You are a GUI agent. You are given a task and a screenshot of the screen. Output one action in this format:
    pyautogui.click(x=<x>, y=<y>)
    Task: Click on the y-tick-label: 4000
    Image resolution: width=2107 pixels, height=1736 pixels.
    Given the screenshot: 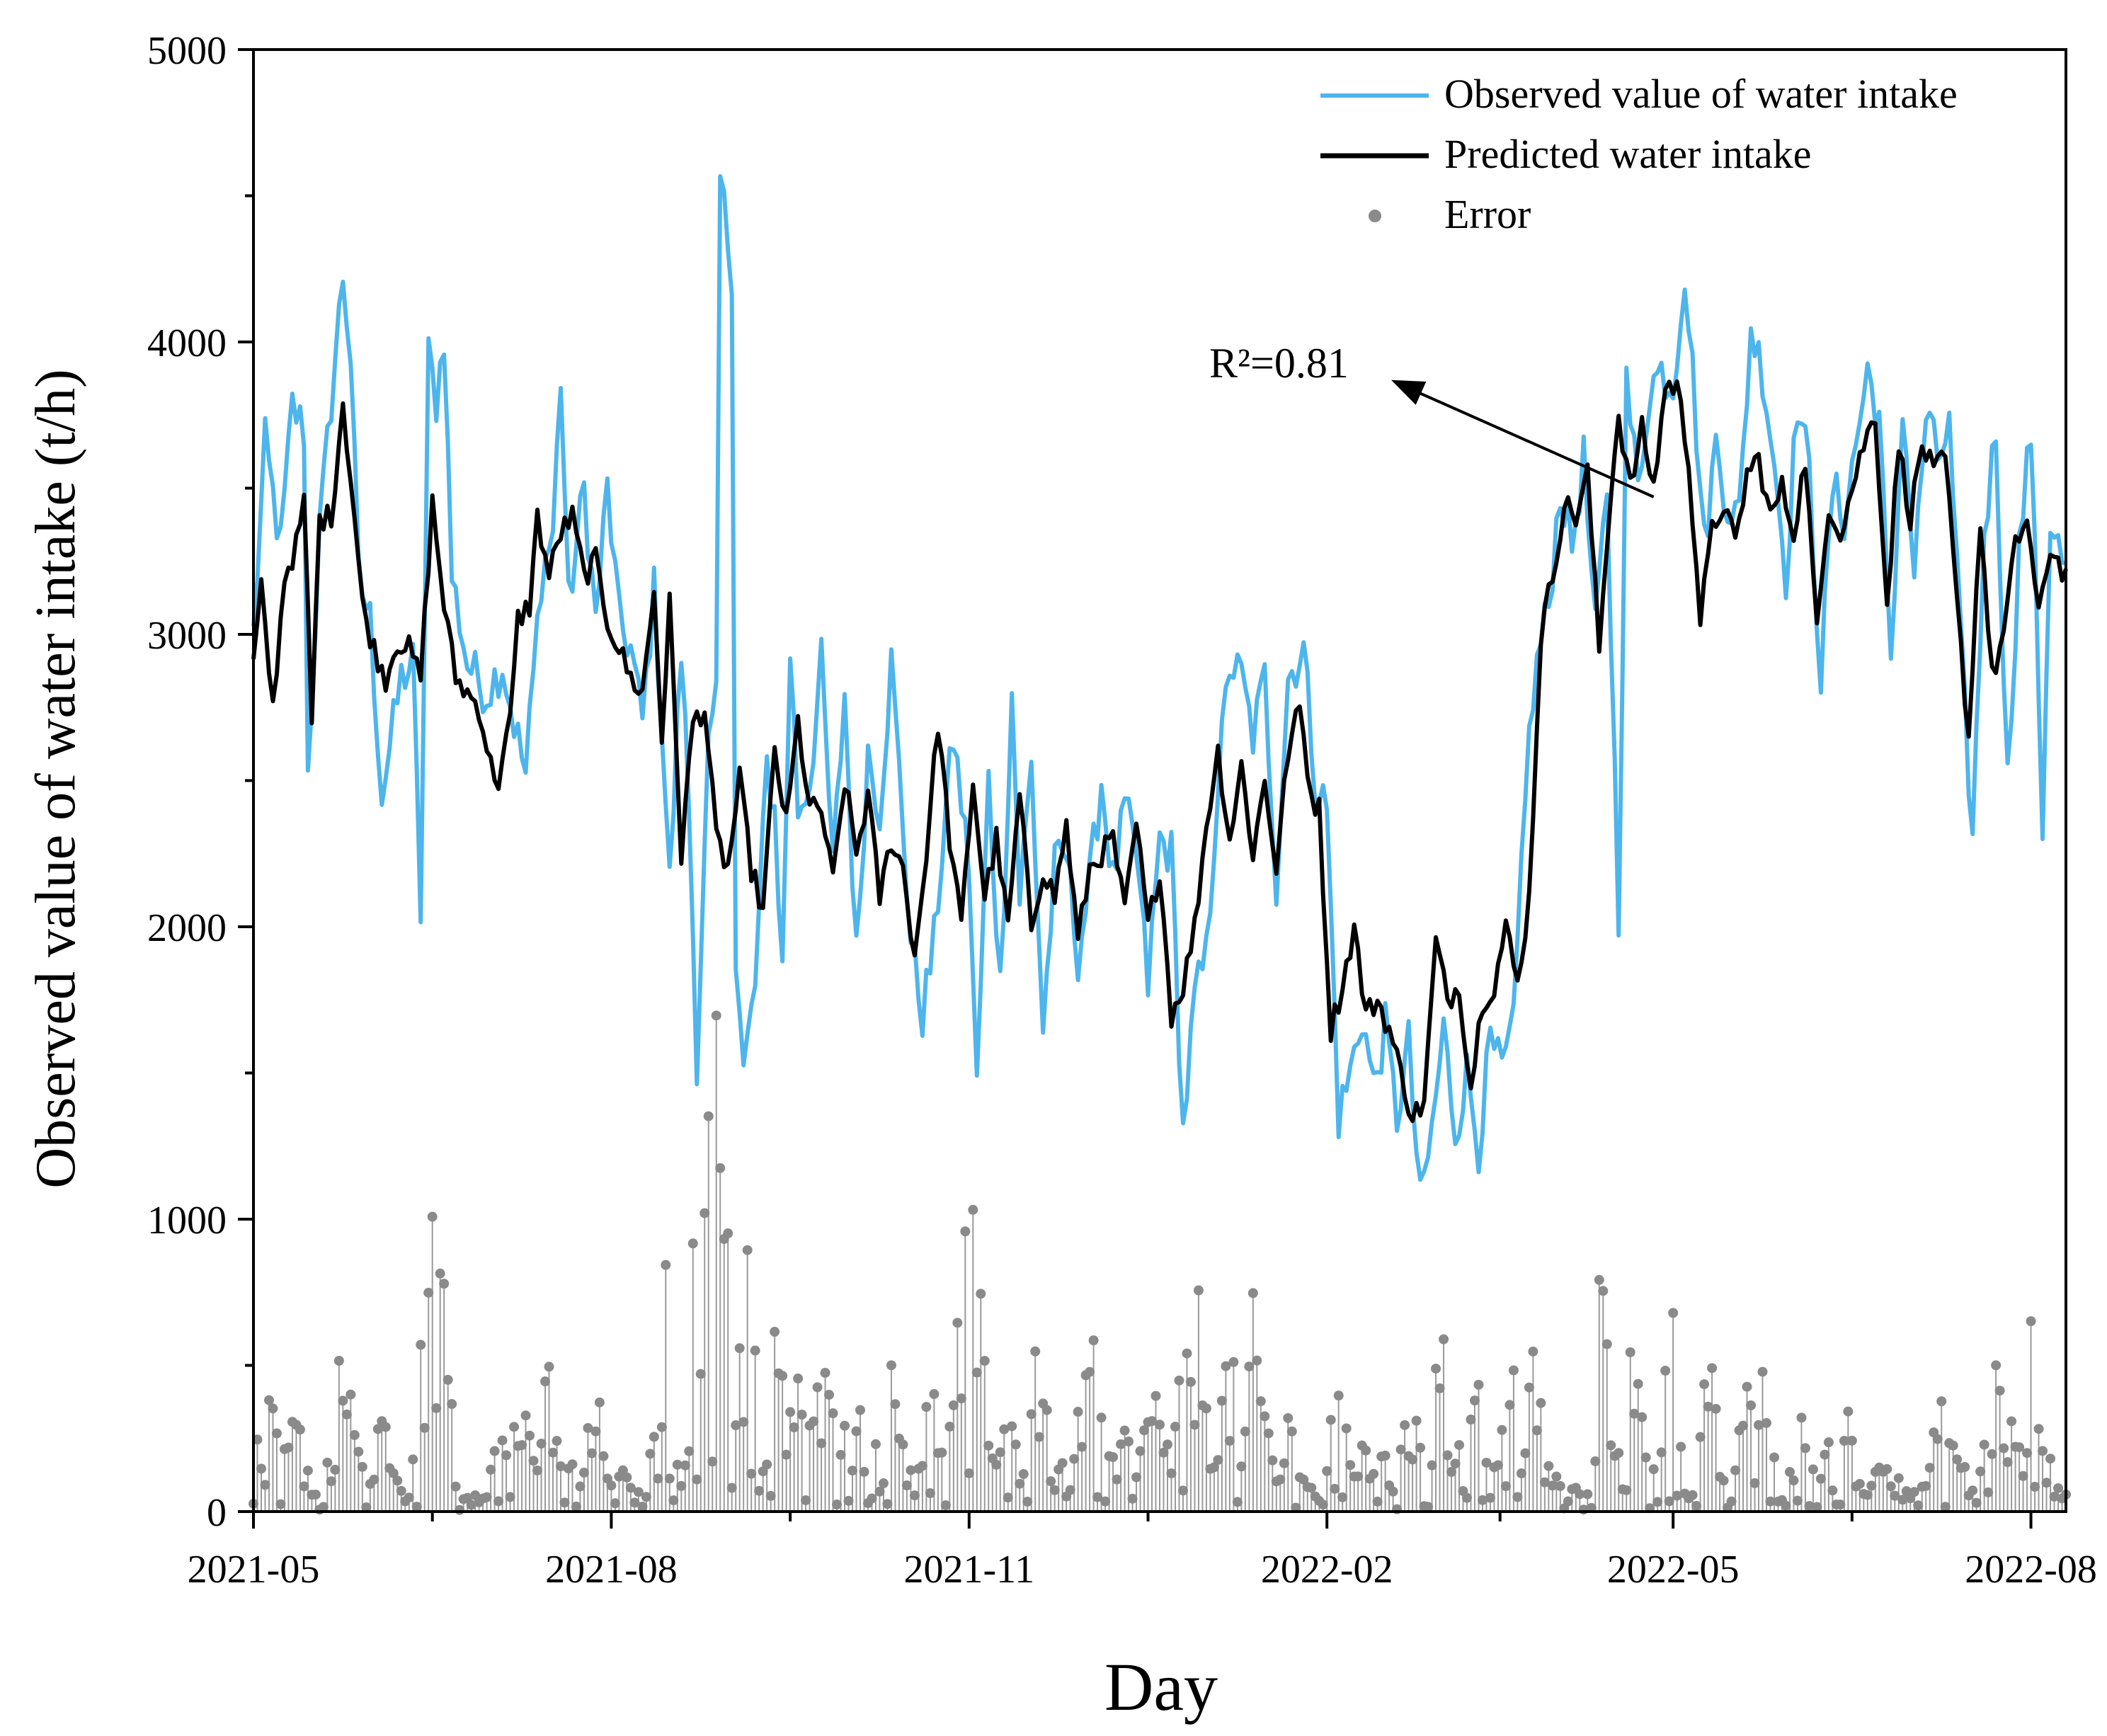 What is the action you would take?
    pyautogui.click(x=187, y=343)
    